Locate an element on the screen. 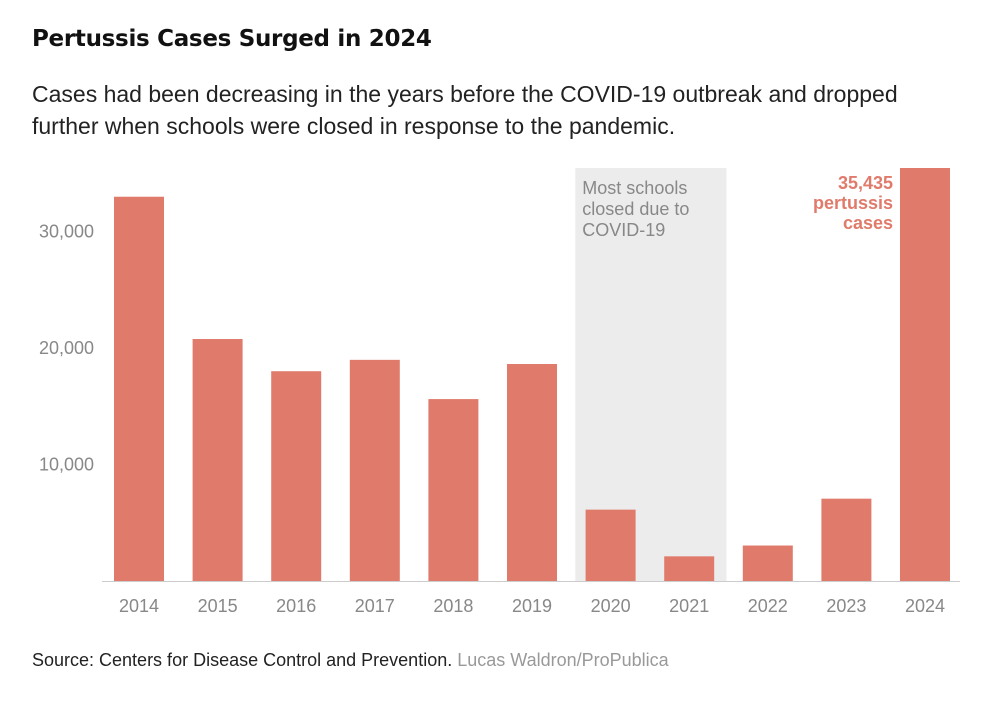 Image resolution: width=1000 pixels, height=709 pixels. bar-2020 is located at coordinates (610, 545).